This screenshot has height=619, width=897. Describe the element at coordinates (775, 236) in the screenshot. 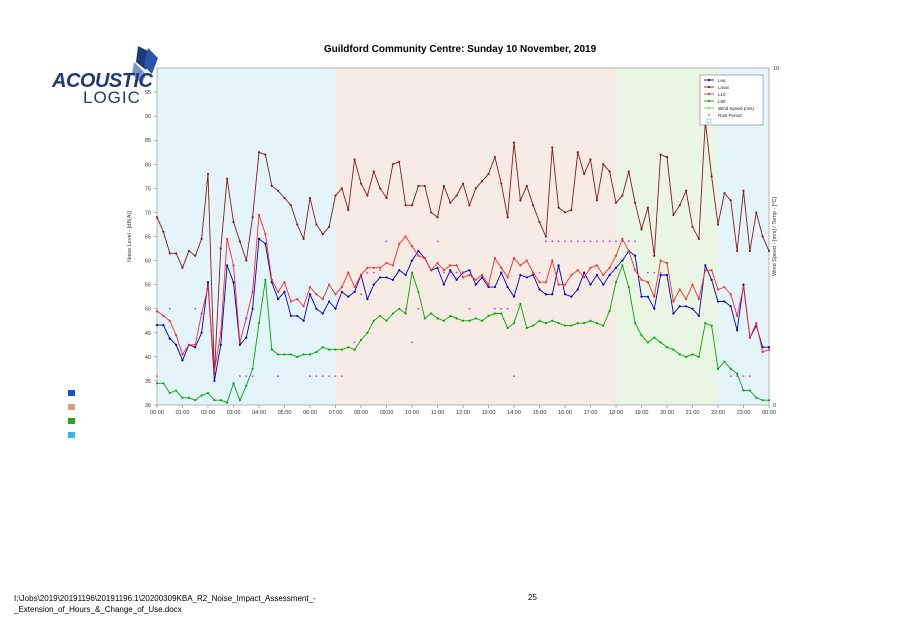

I see `y-right-axis-label: Wind Speed - [m/s] / Temp - [°C]` at that location.